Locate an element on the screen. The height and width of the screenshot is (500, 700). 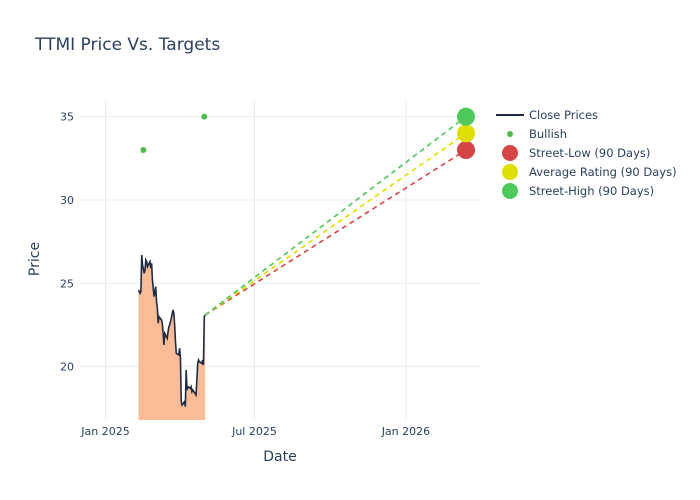
close-price-line is located at coordinates (171, 330).